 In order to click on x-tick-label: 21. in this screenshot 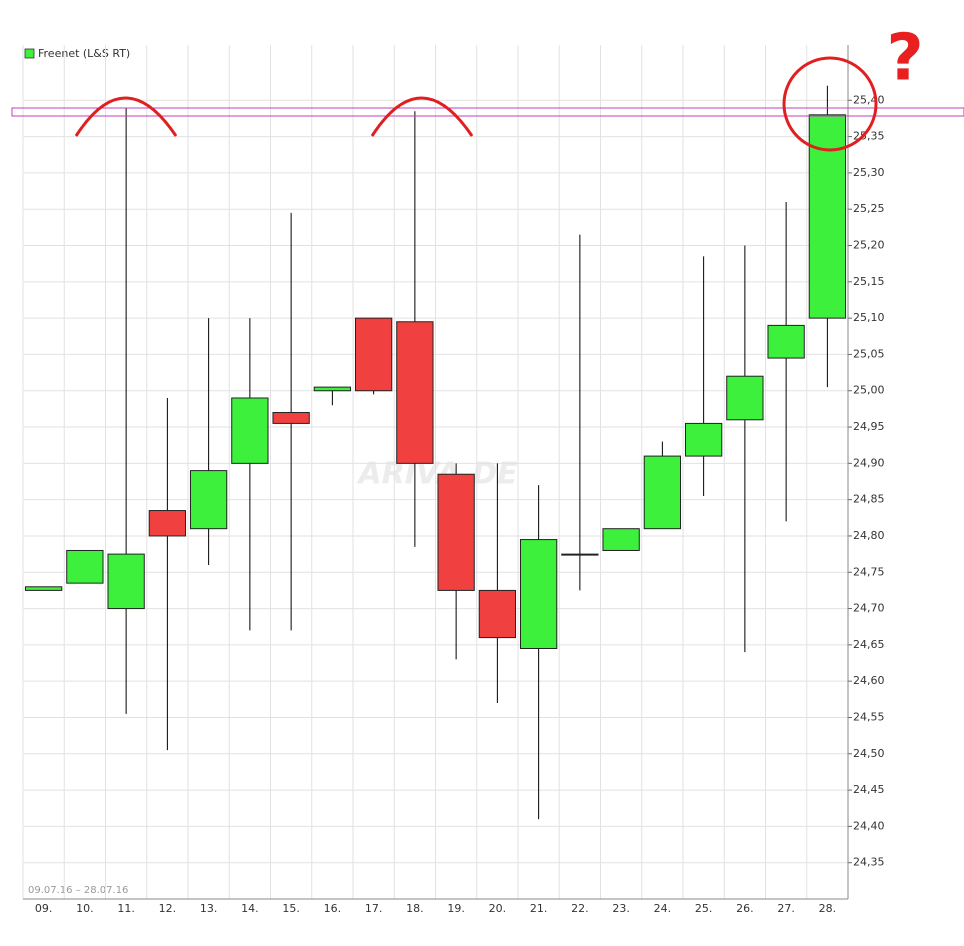, I will do `click(539, 908)`.